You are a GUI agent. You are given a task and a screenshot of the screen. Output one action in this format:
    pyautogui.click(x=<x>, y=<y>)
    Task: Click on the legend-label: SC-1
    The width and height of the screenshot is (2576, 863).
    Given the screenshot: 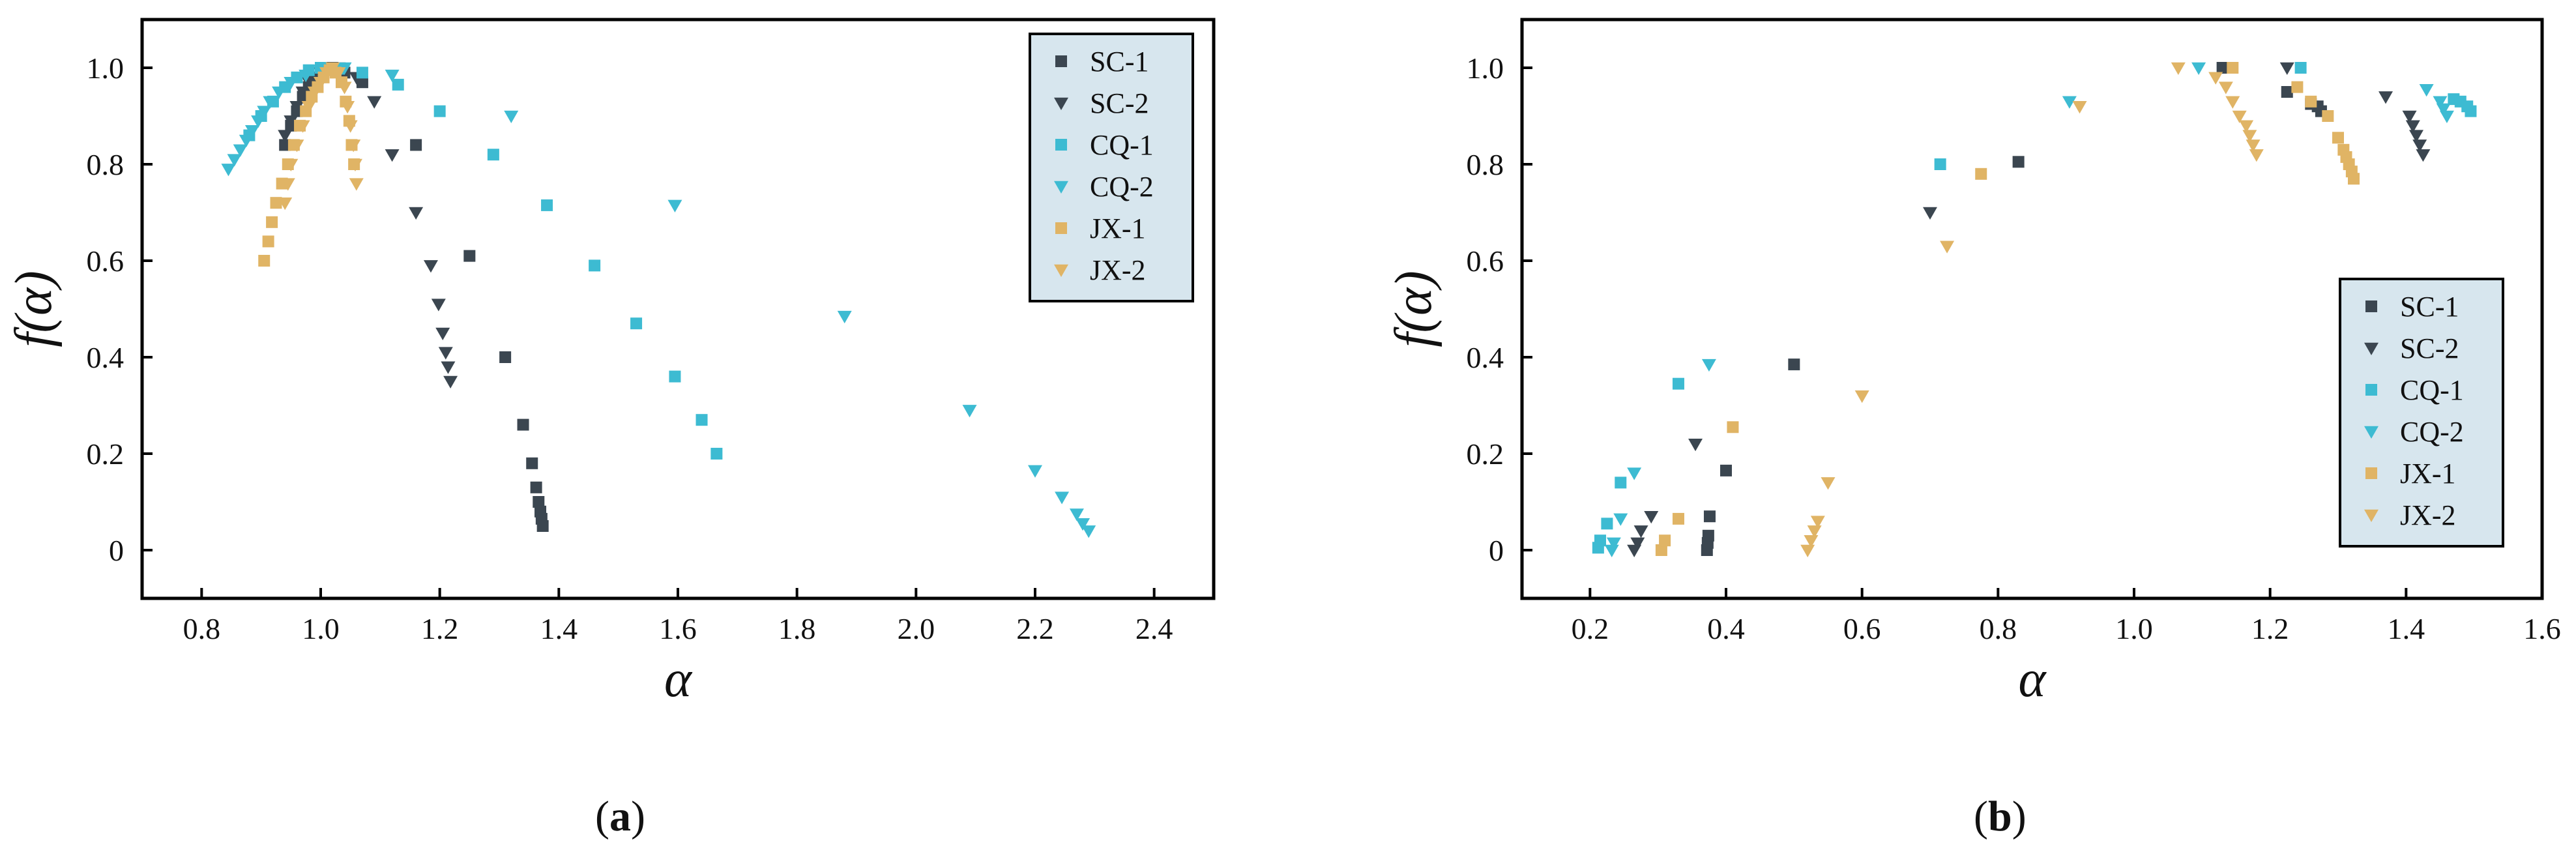 What is the action you would take?
    pyautogui.click(x=1119, y=62)
    